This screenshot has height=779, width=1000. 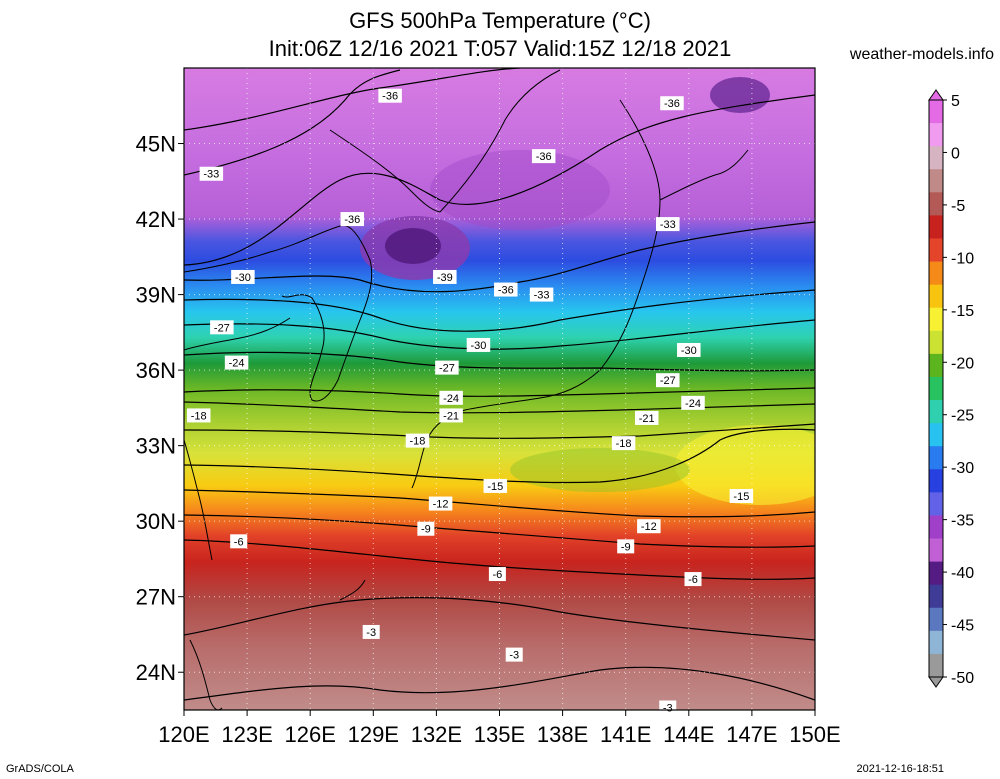 I want to click on cold-trough-region, so click(x=520, y=190).